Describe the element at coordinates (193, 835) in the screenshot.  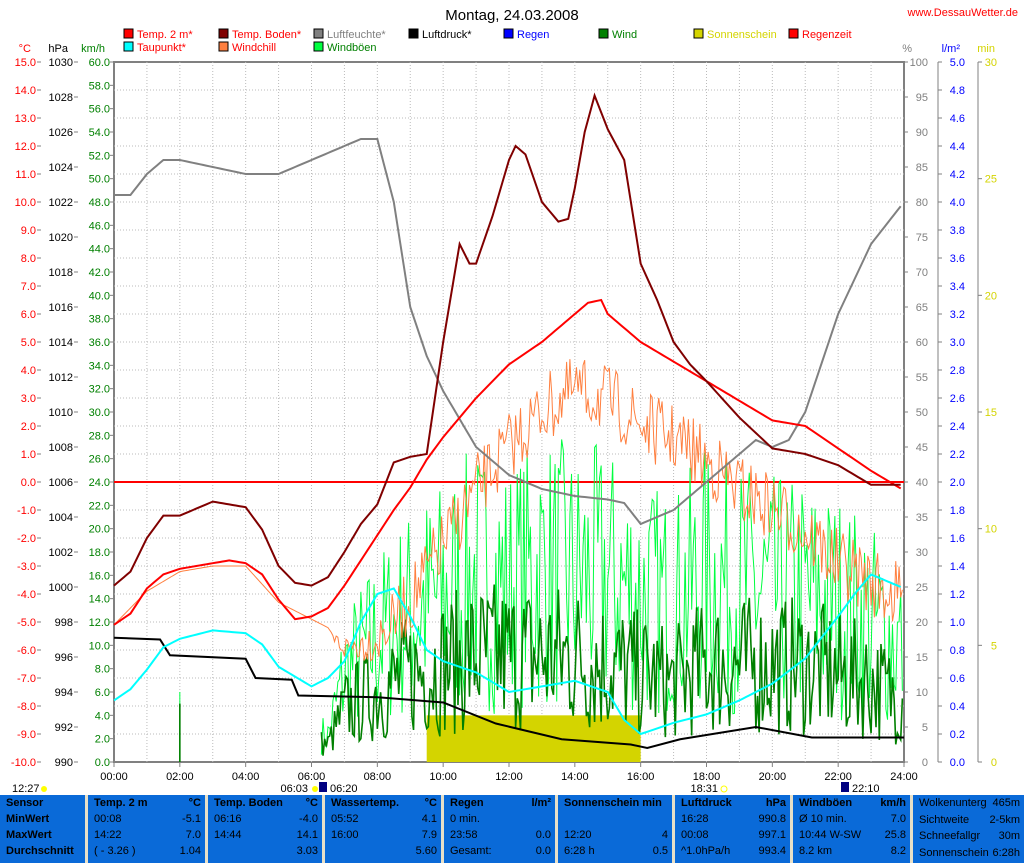
I see `table-cell: 7.0` at that location.